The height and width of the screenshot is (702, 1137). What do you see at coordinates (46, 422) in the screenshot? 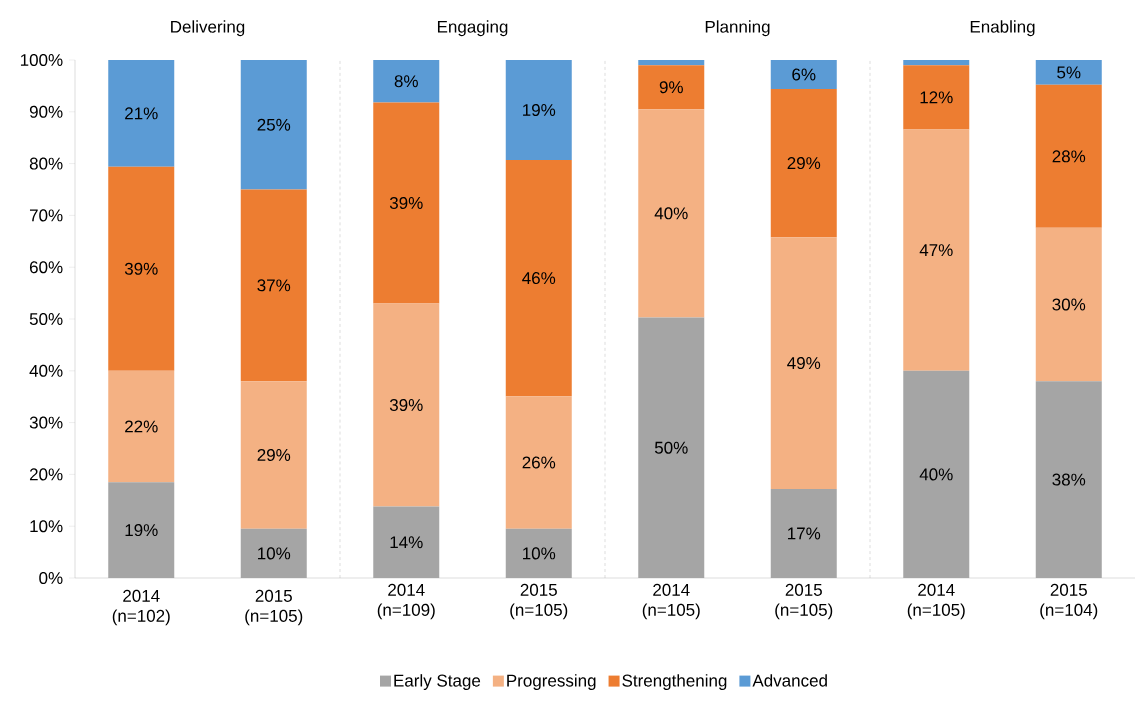
I see `y-tick-label: 30%` at bounding box center [46, 422].